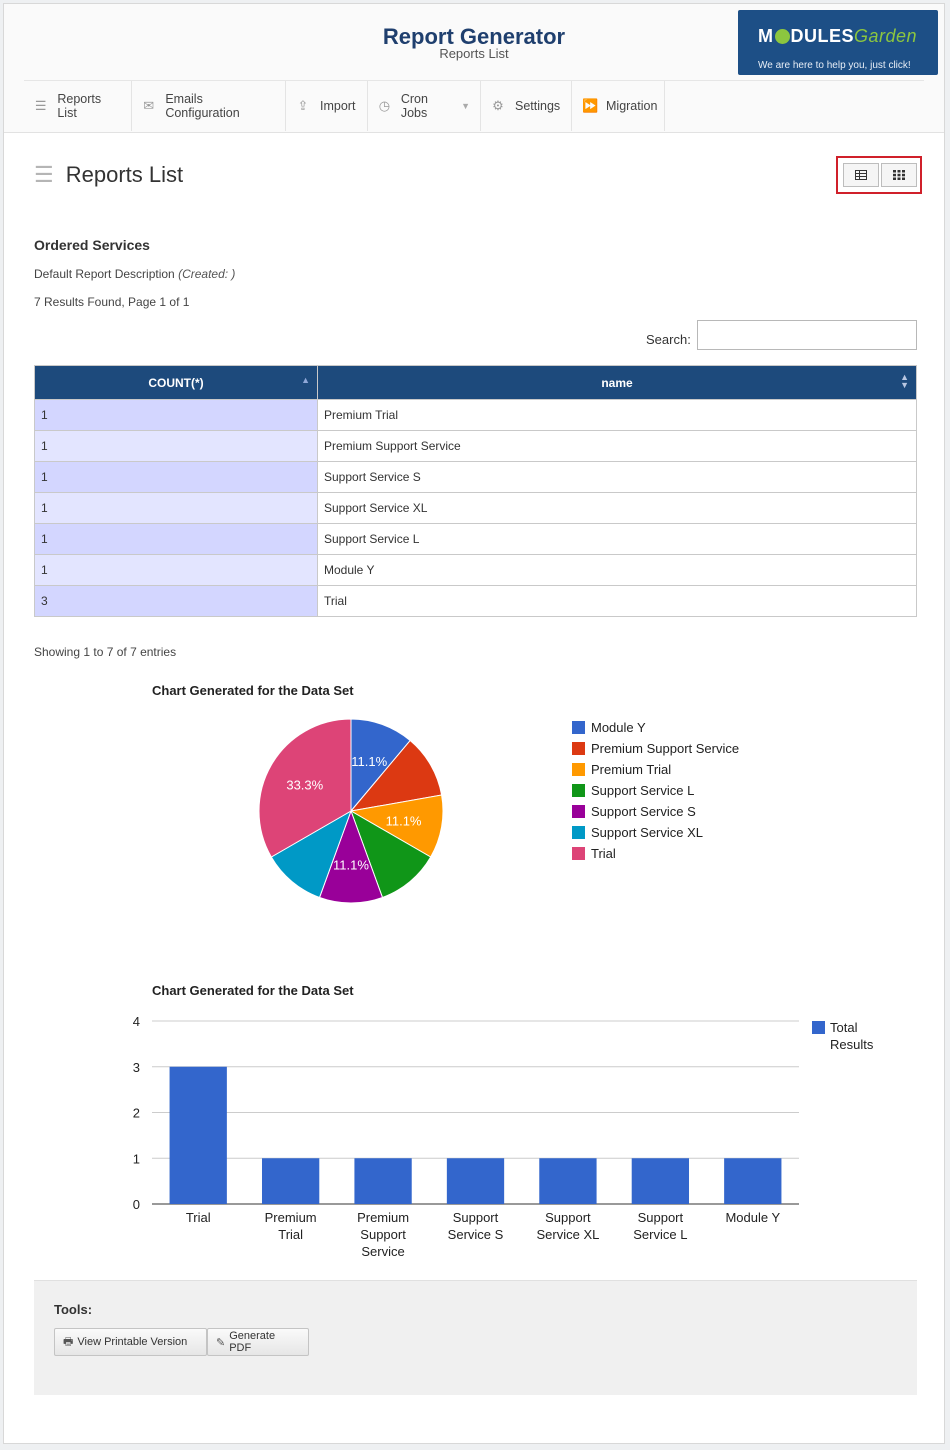  I want to click on cell-name: Trial, so click(617, 601).